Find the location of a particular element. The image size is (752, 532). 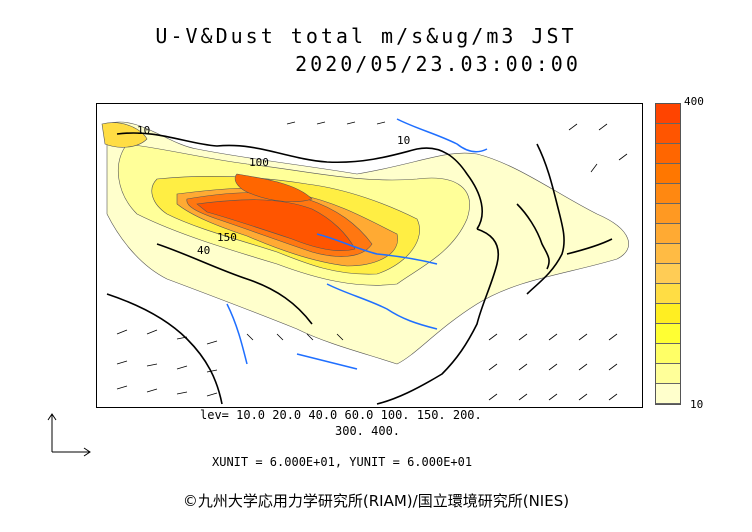

map-timestamp: 2020/05/23.03:00:00 is located at coordinates (438, 64).